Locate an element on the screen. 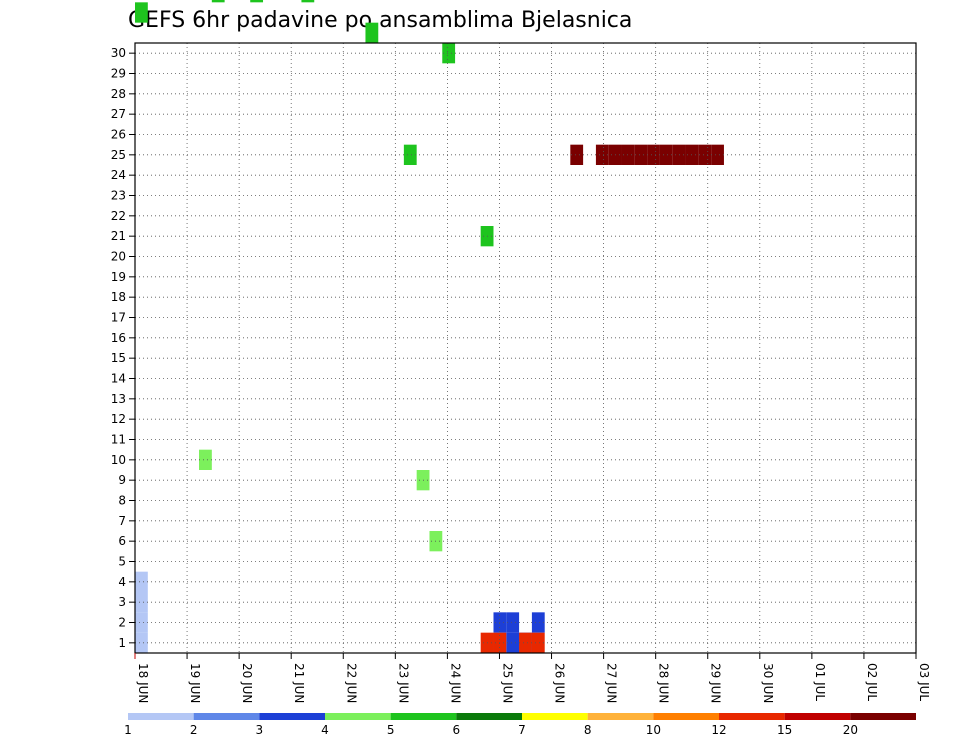 This screenshot has width=960, height=742. y-tick-label: 2 is located at coordinates (122, 623).